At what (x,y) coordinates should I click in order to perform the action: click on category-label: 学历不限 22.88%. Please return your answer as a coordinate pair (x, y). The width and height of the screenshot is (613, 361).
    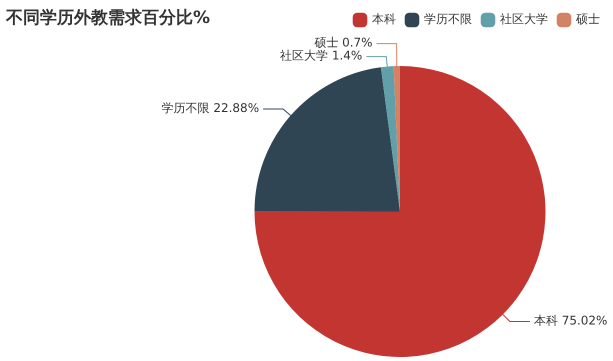
    Looking at the image, I should click on (211, 108).